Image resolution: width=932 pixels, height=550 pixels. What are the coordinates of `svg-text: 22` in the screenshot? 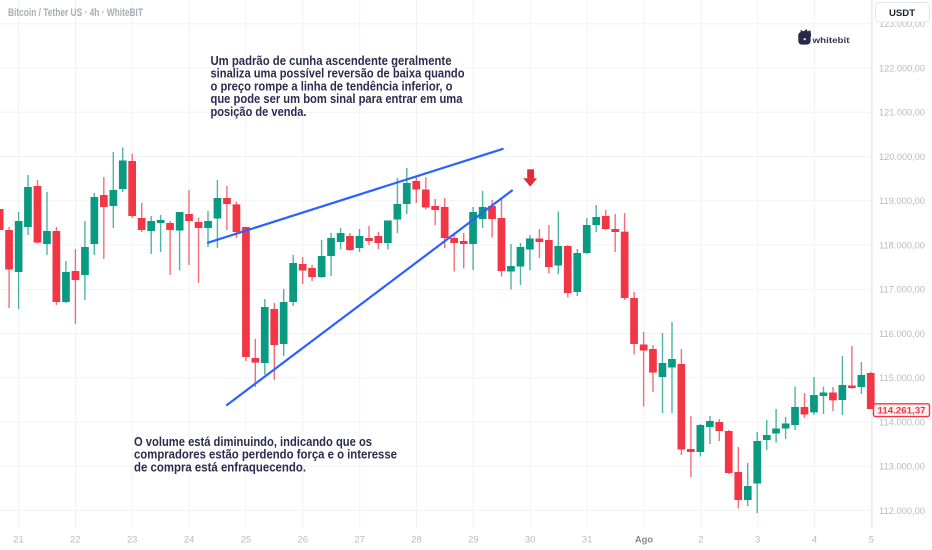 It's located at (75, 539).